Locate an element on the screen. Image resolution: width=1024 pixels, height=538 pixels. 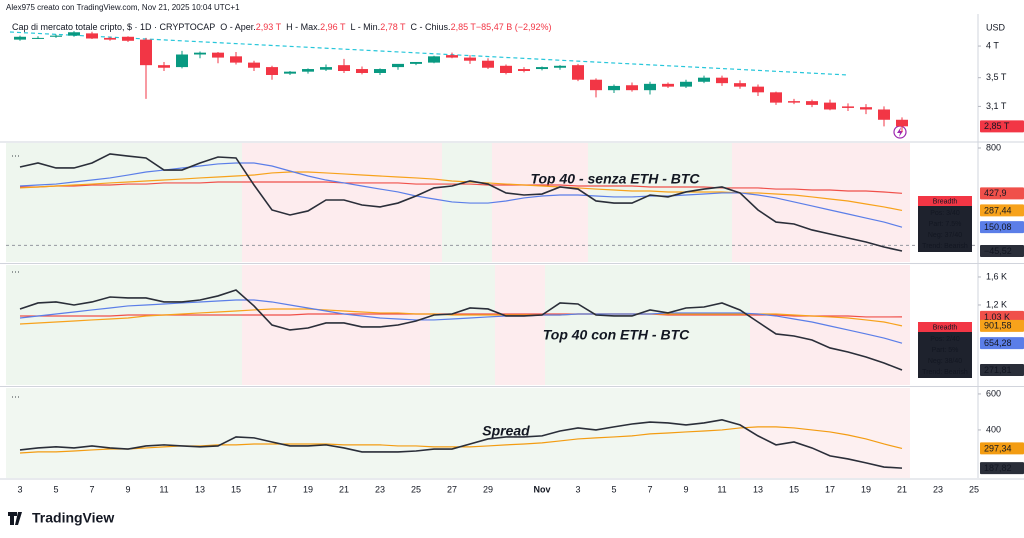
x-tick-label: 27 is located at coordinates (452, 489).